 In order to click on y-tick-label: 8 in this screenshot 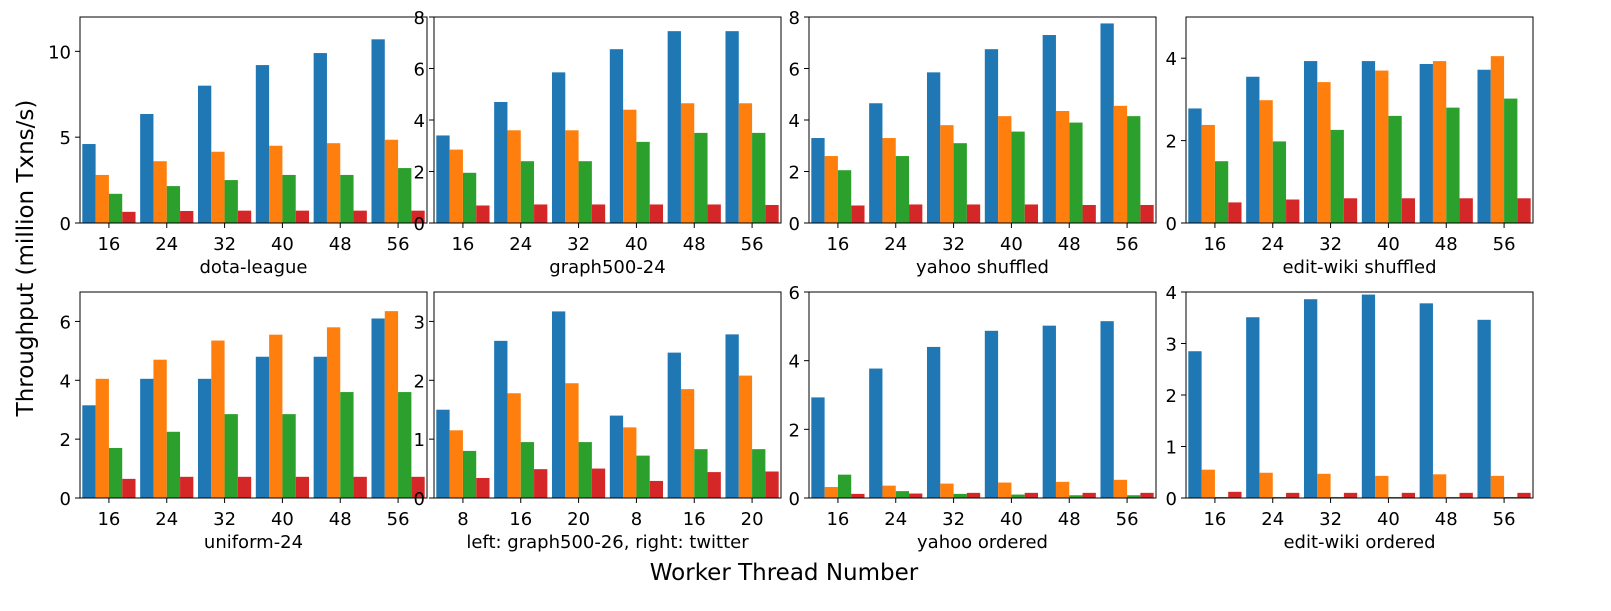, I will do `click(794, 18)`.